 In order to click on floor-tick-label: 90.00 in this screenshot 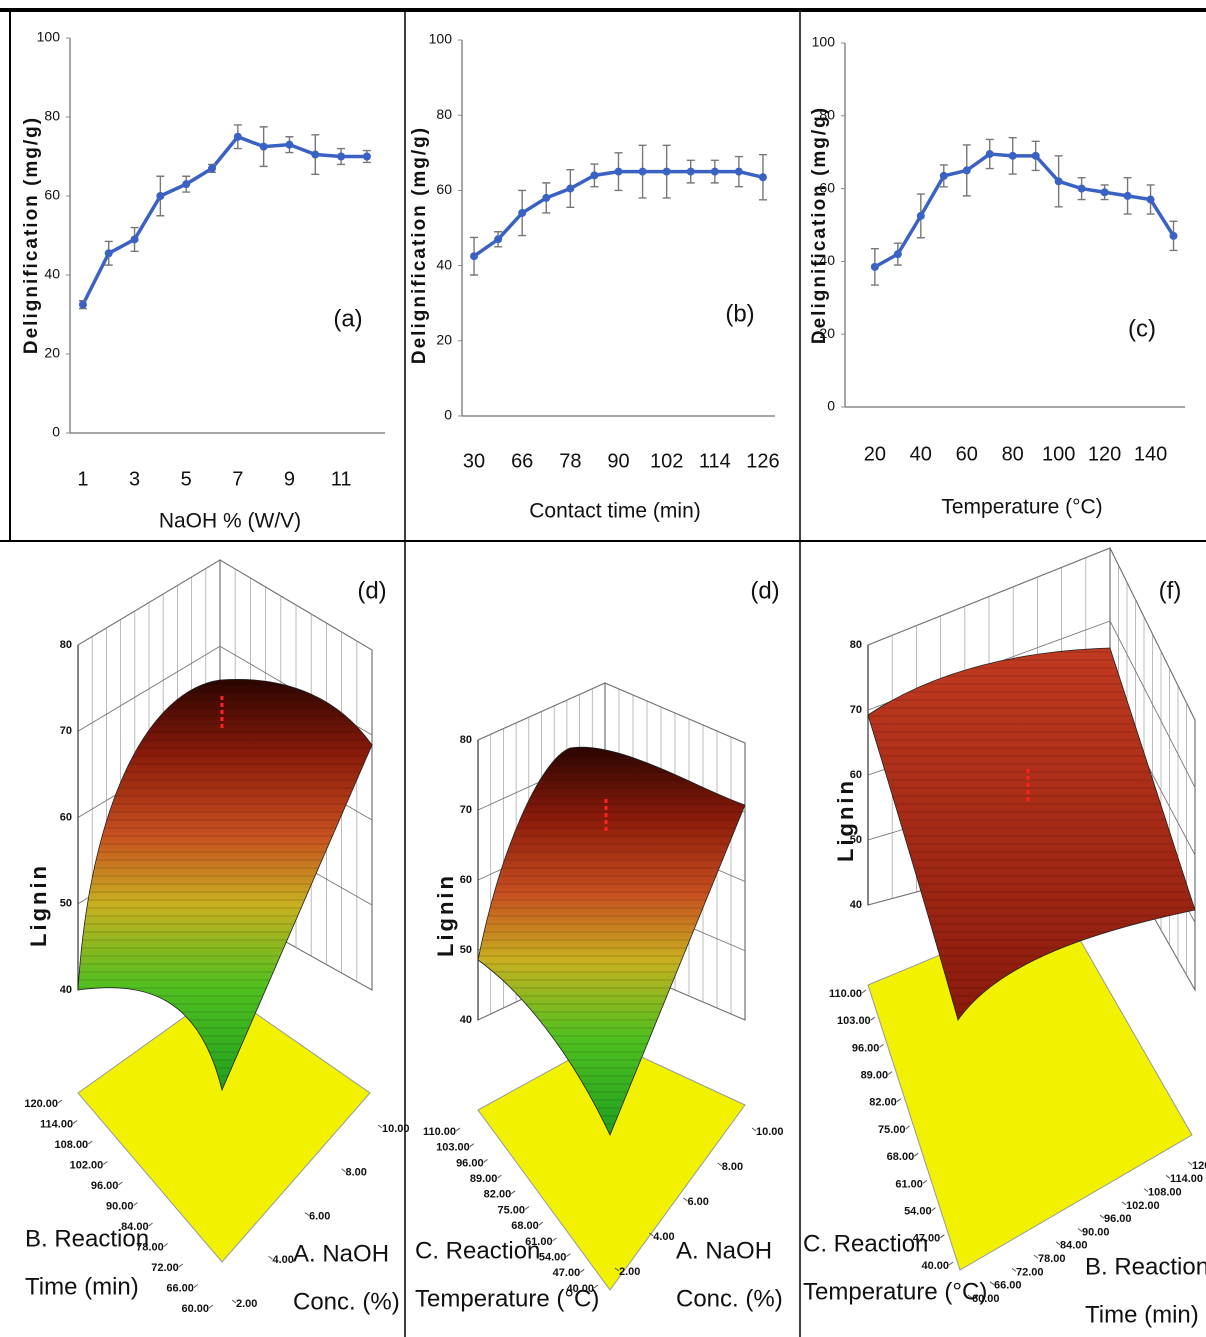, I will do `click(1096, 1232)`.